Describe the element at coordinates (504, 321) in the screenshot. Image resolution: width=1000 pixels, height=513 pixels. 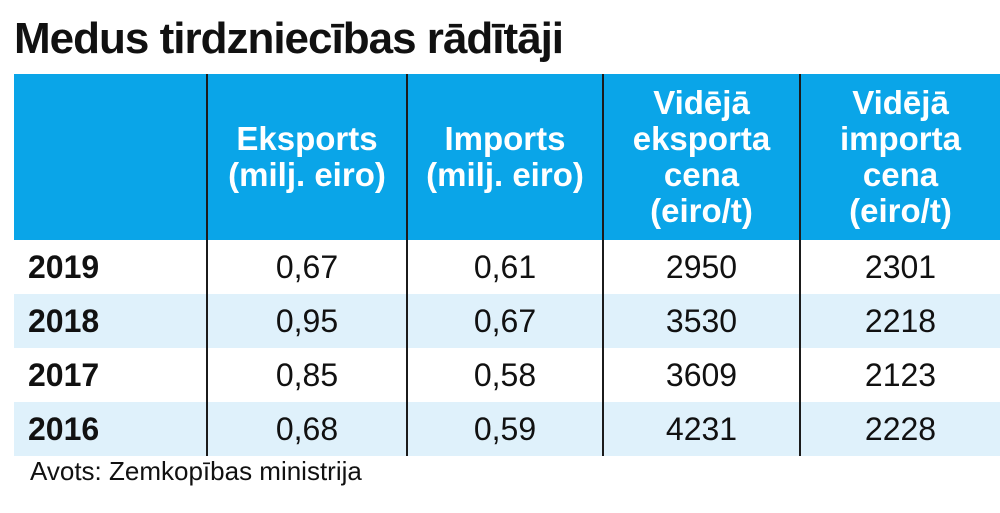
I see `import-cell: 0,67` at that location.